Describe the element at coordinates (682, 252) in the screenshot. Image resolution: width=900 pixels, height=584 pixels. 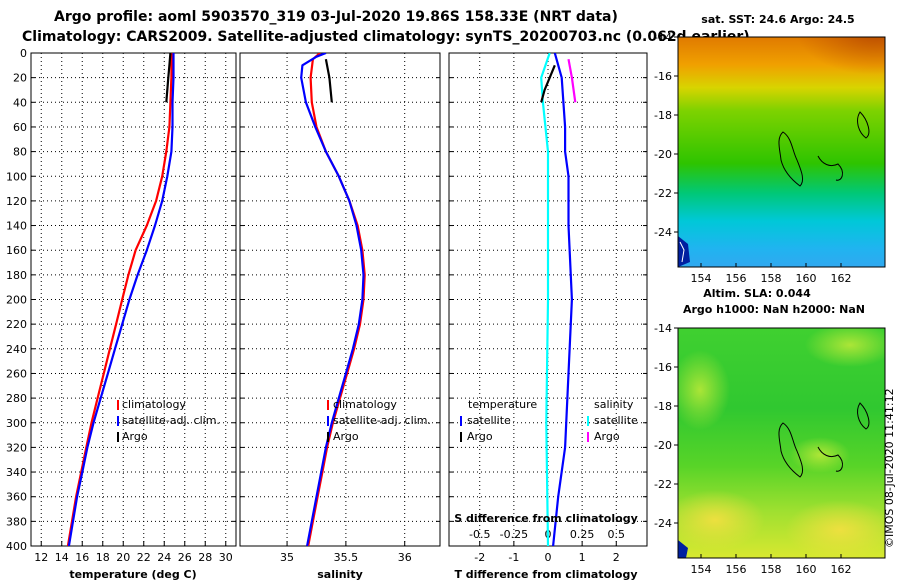
I see `sst-coast-line` at that location.